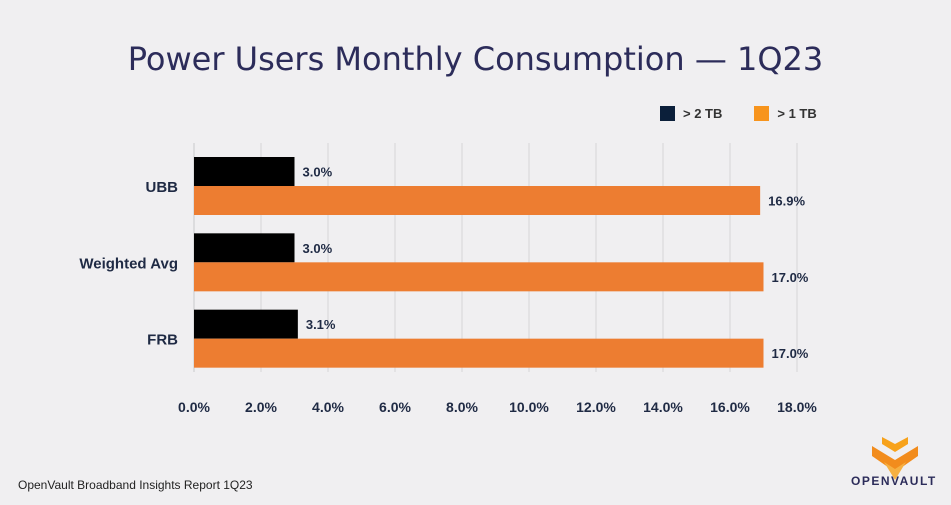 The width and height of the screenshot is (951, 505). I want to click on chart-title: Power Users Monthly Consumption — 1Q23, so click(475, 59).